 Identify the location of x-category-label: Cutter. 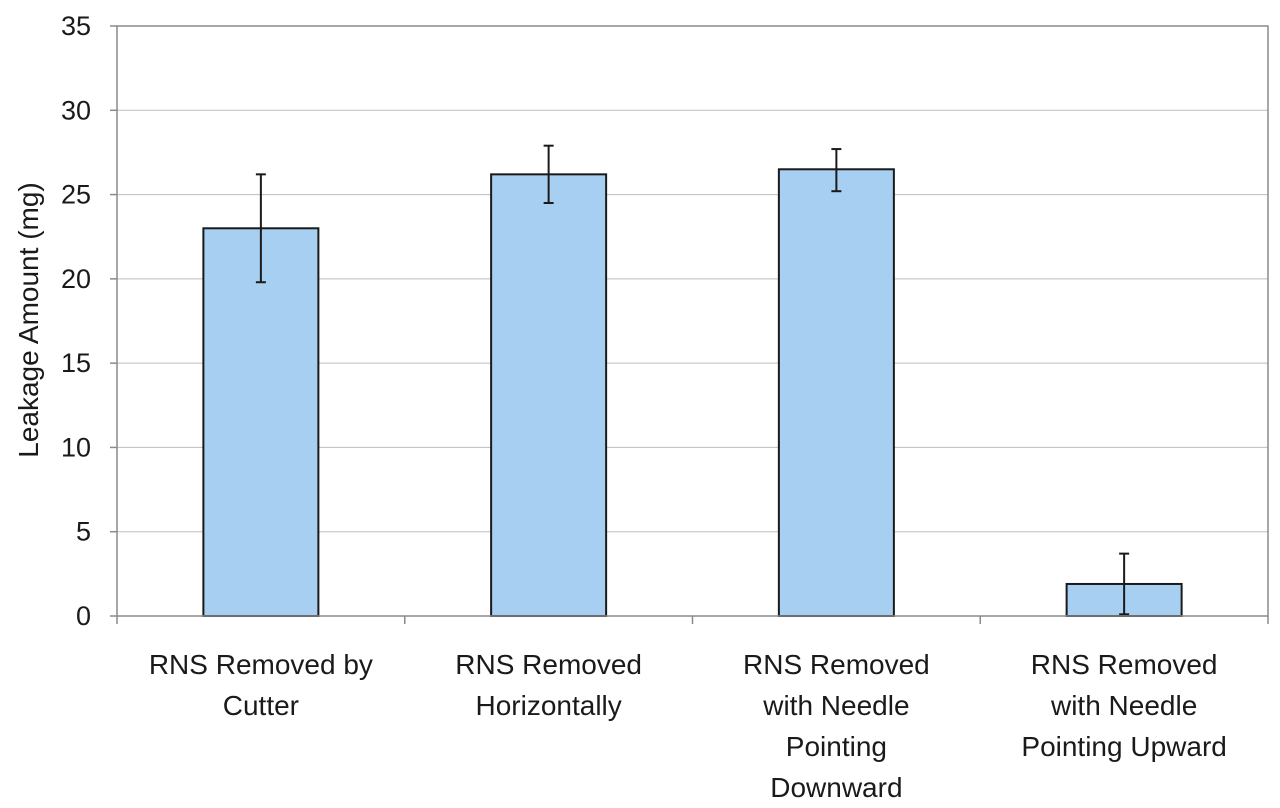
(261, 705).